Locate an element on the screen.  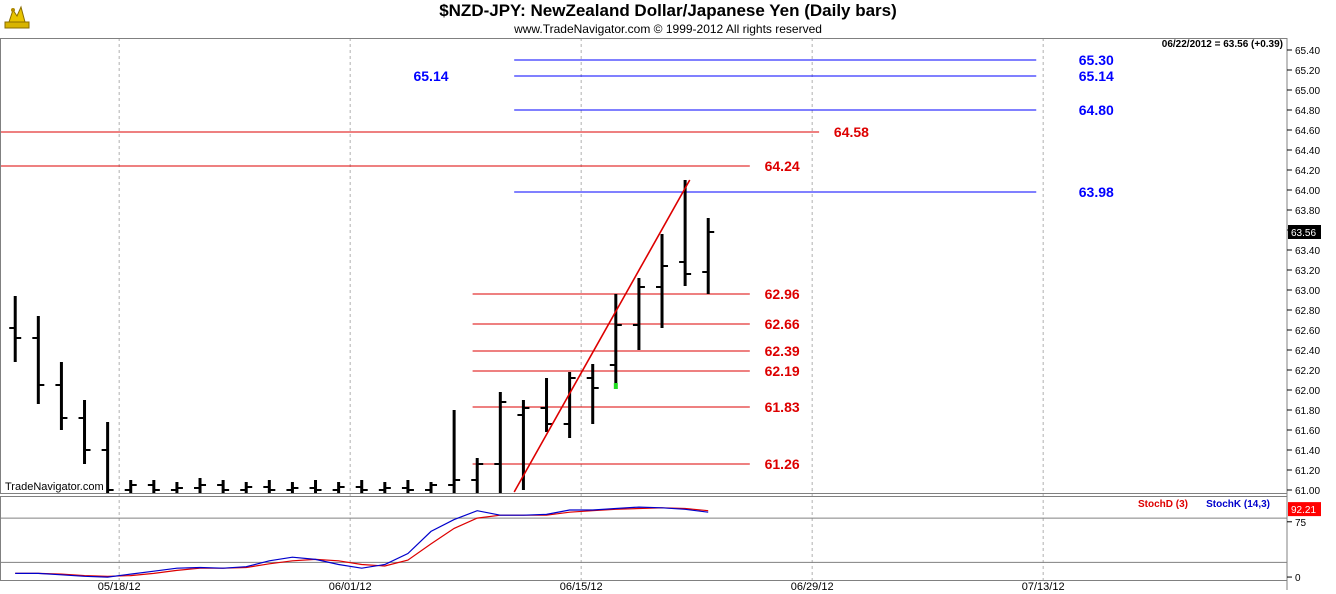
y-tick-label: 61.20 is located at coordinates (1307, 471).